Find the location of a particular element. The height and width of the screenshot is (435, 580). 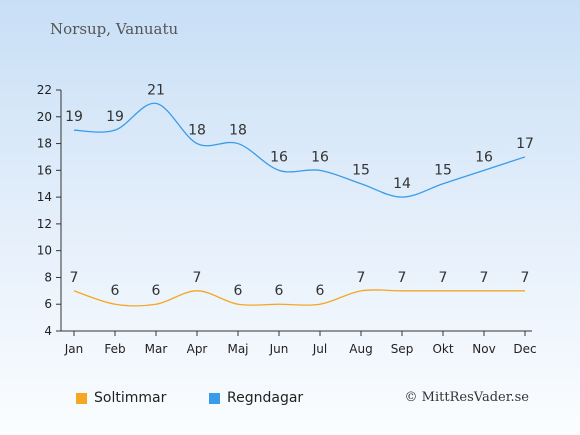

x-tick-label: Nov is located at coordinates (483, 349).